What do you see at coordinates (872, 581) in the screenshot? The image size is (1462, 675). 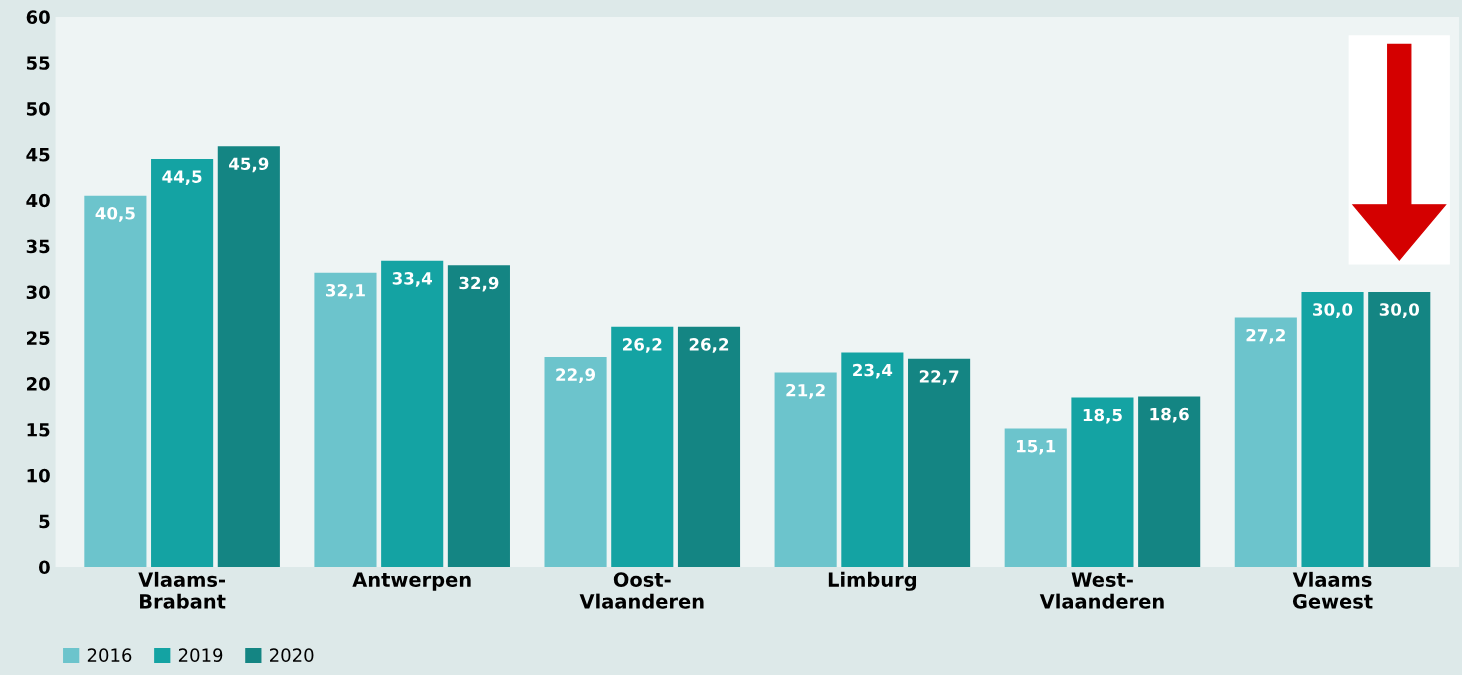 I see `x-tick-label: Limburg` at bounding box center [872, 581].